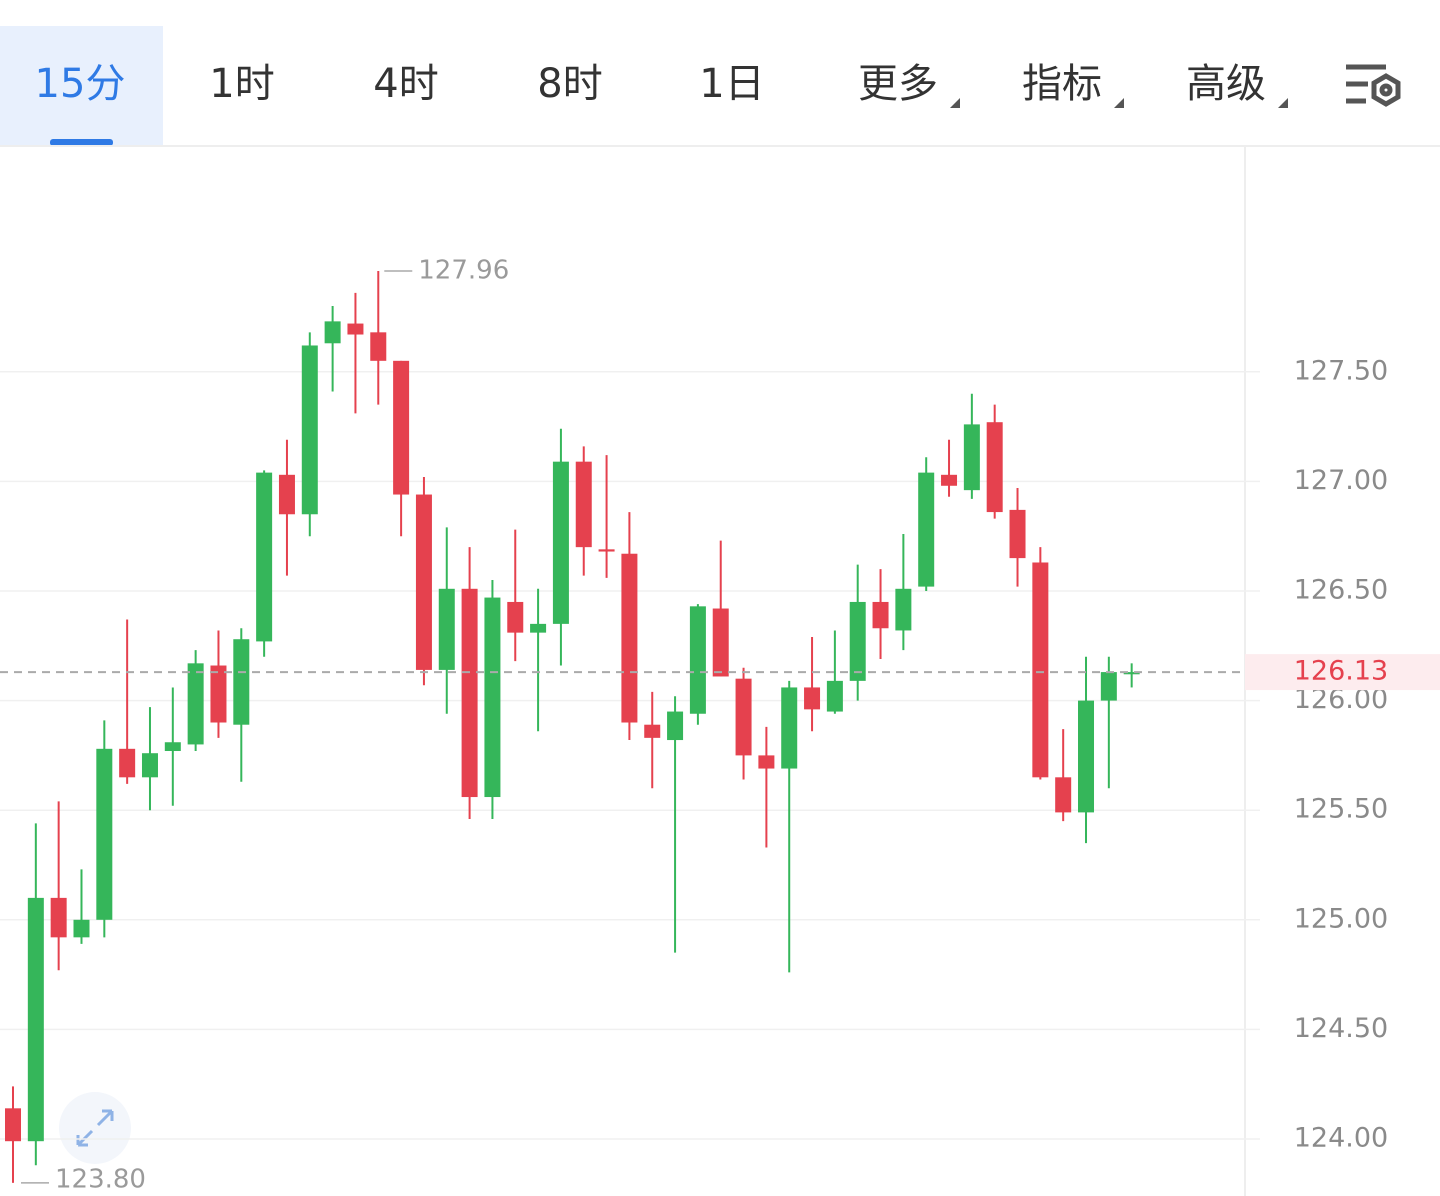  Describe the element at coordinates (100, 1180) in the screenshot. I see `low-mark-label: 123.80` at that location.